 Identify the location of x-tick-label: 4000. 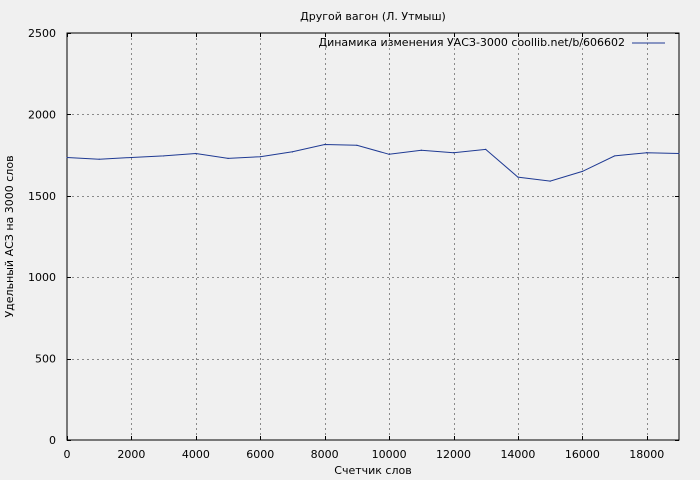
(196, 454).